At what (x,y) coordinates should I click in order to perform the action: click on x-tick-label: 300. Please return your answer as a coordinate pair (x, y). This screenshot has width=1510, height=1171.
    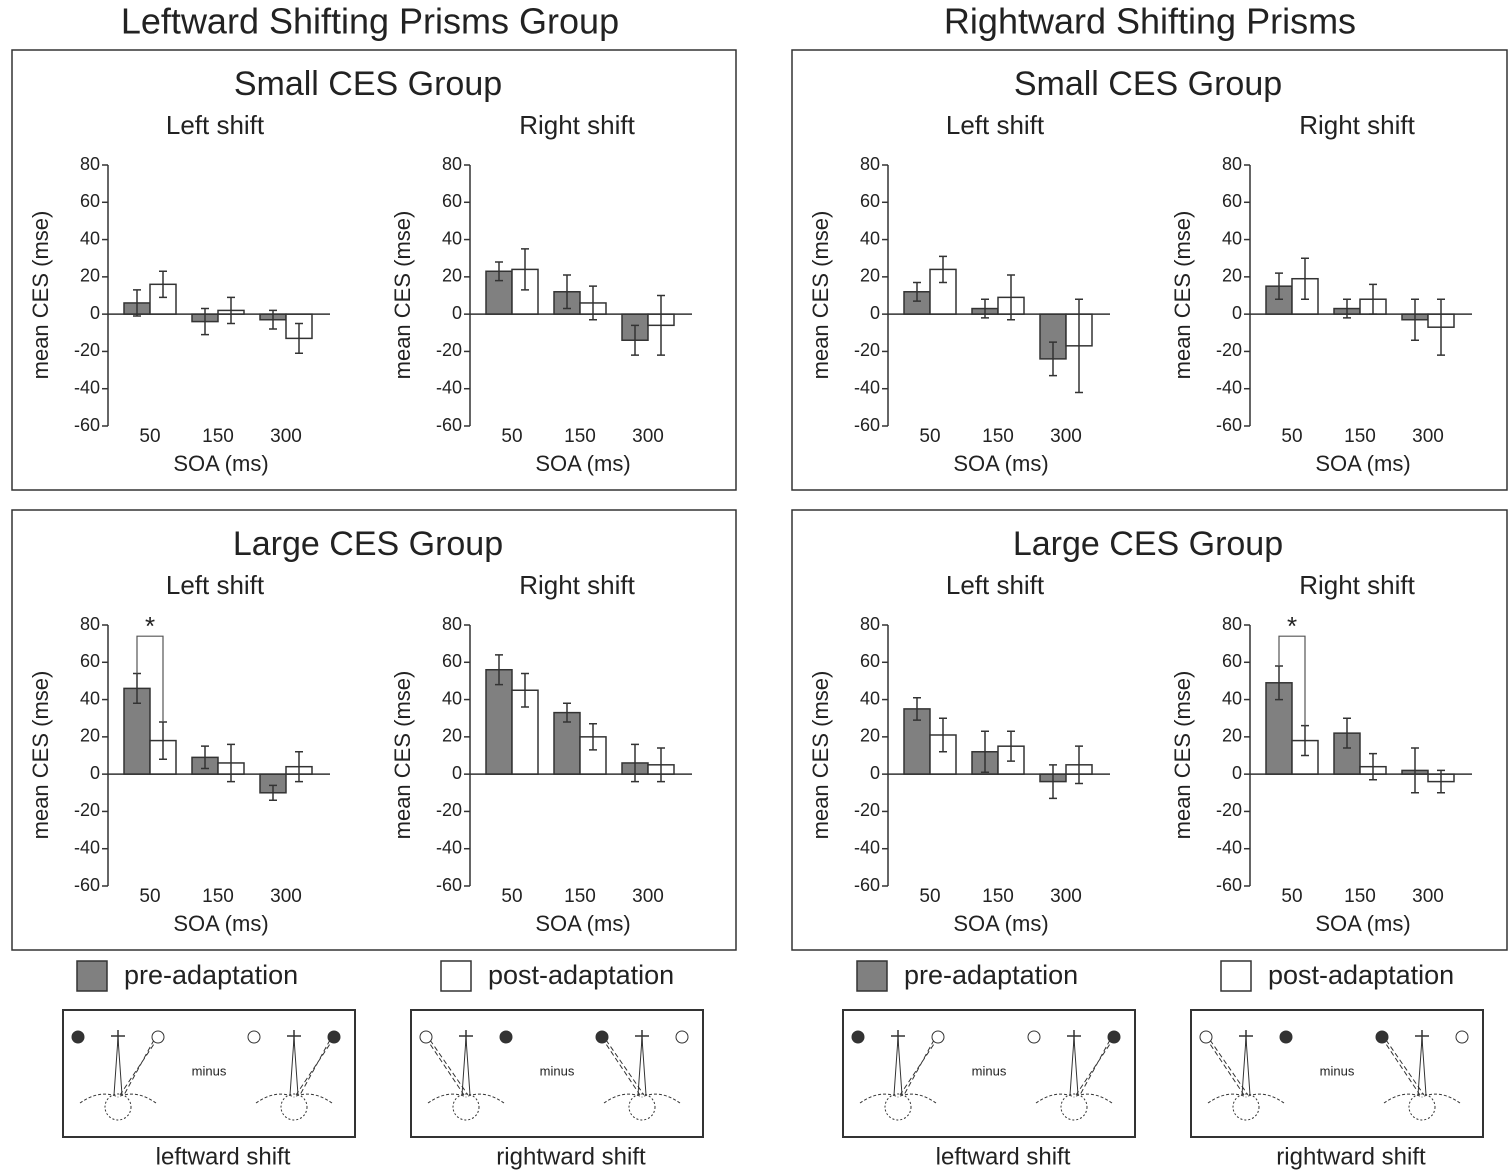
    Looking at the image, I should click on (648, 896).